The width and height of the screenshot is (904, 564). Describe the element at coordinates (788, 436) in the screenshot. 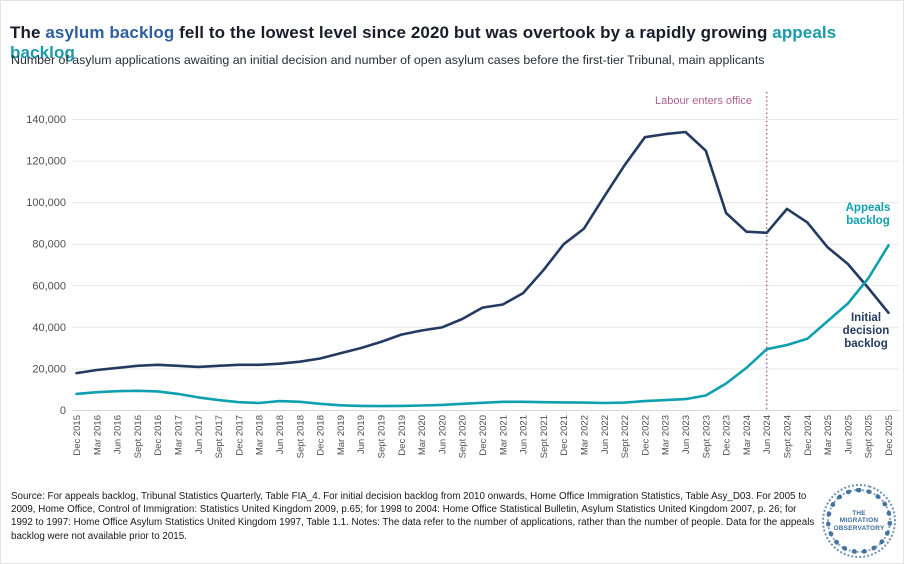

I see `x-tick-label: Sept 2024` at that location.